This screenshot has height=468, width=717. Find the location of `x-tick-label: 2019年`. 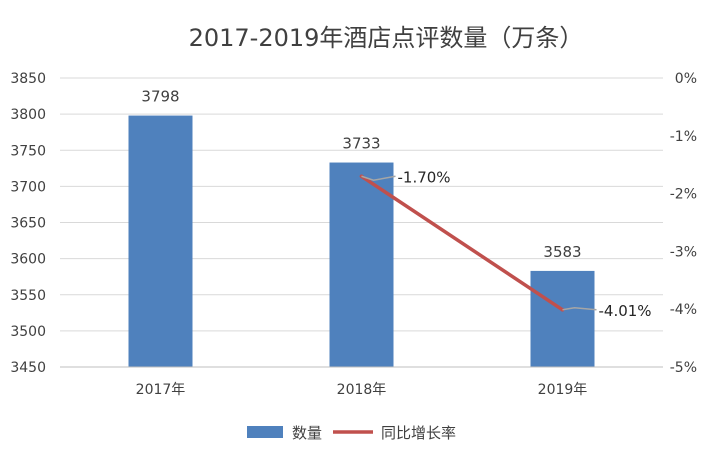

x-tick-label: 2019年 is located at coordinates (563, 390).